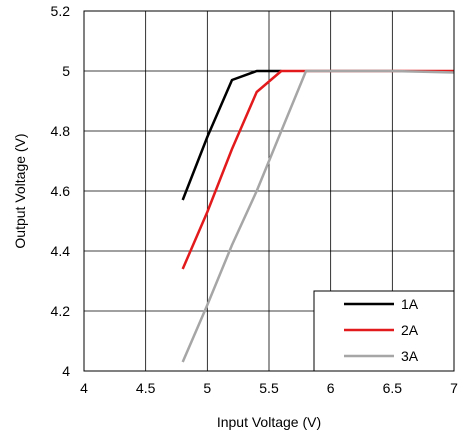  I want to click on legend-label: 2A, so click(410, 330).